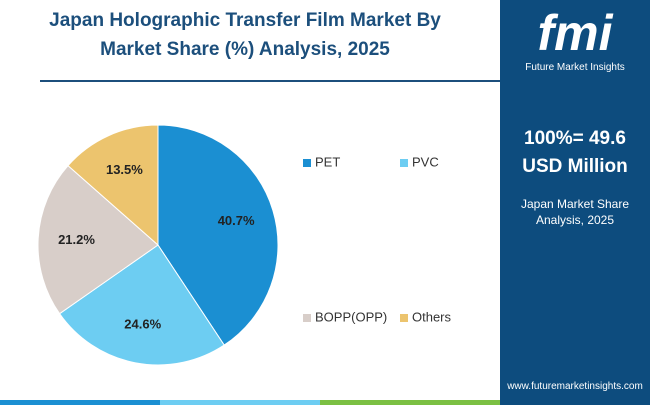 This screenshot has width=650, height=405. What do you see at coordinates (76, 239) in the screenshot?
I see `data-label: 21.2%` at bounding box center [76, 239].